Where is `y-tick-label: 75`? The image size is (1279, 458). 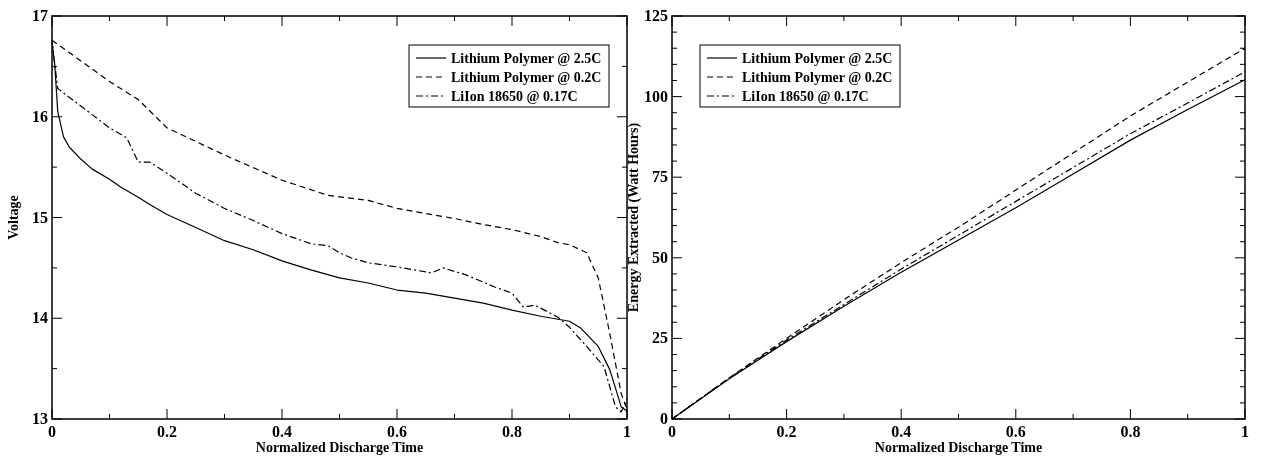
y-tick-label: 75 is located at coordinates (660, 177).